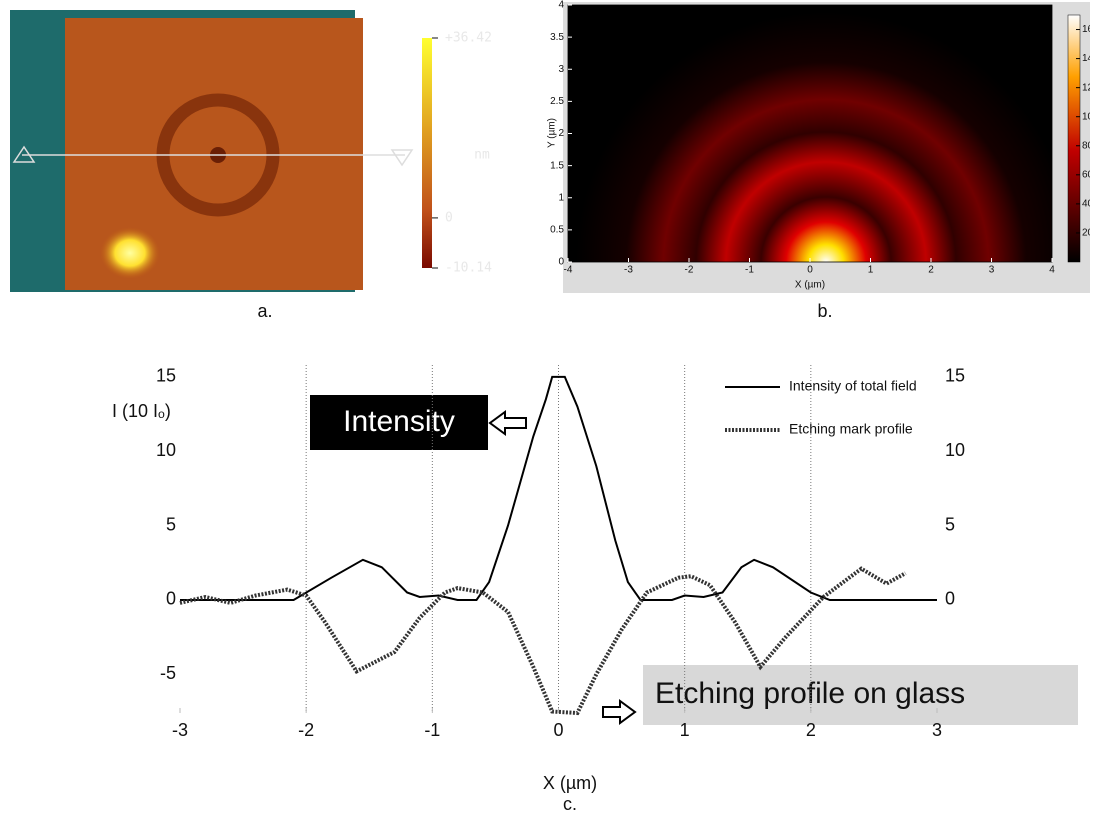 The width and height of the screenshot is (1095, 813). Describe the element at coordinates (557, 230) in the screenshot. I see `y-tick-label: 0.5` at that location.